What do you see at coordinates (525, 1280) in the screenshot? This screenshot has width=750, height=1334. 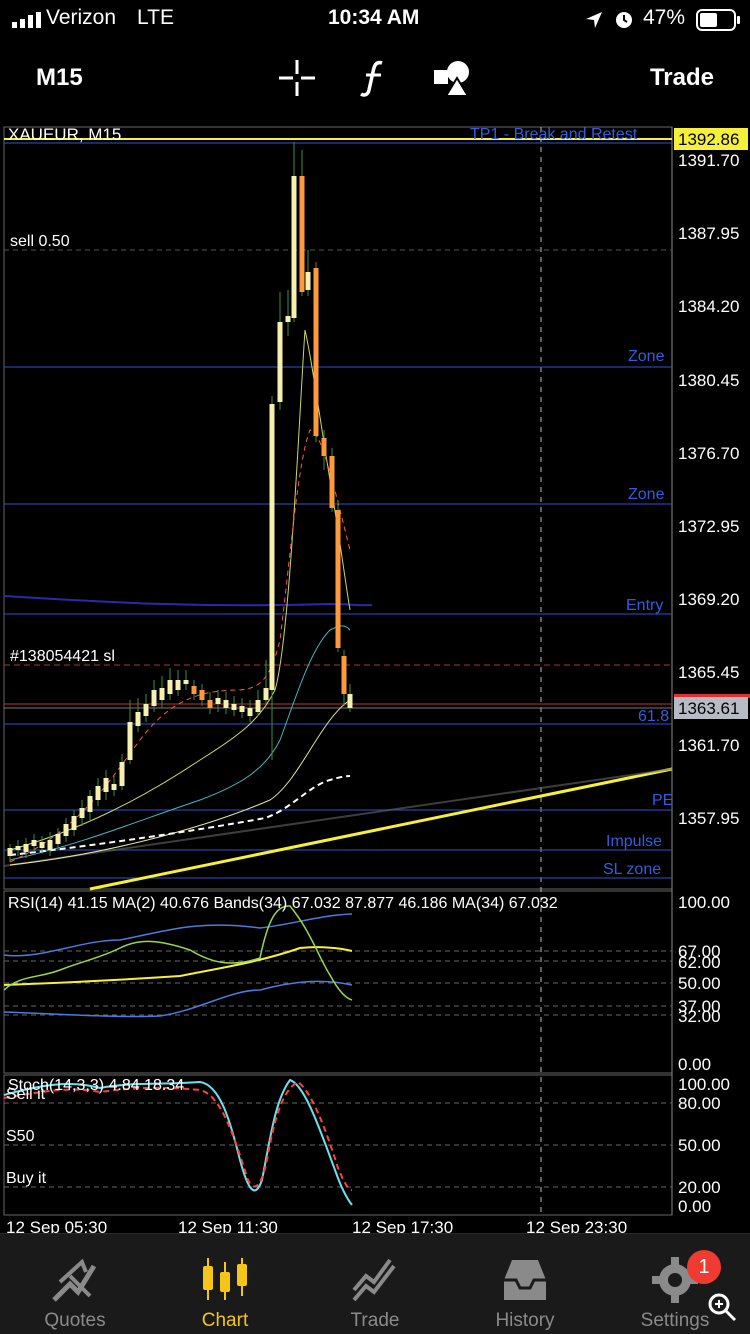 I see `history-icon` at bounding box center [525, 1280].